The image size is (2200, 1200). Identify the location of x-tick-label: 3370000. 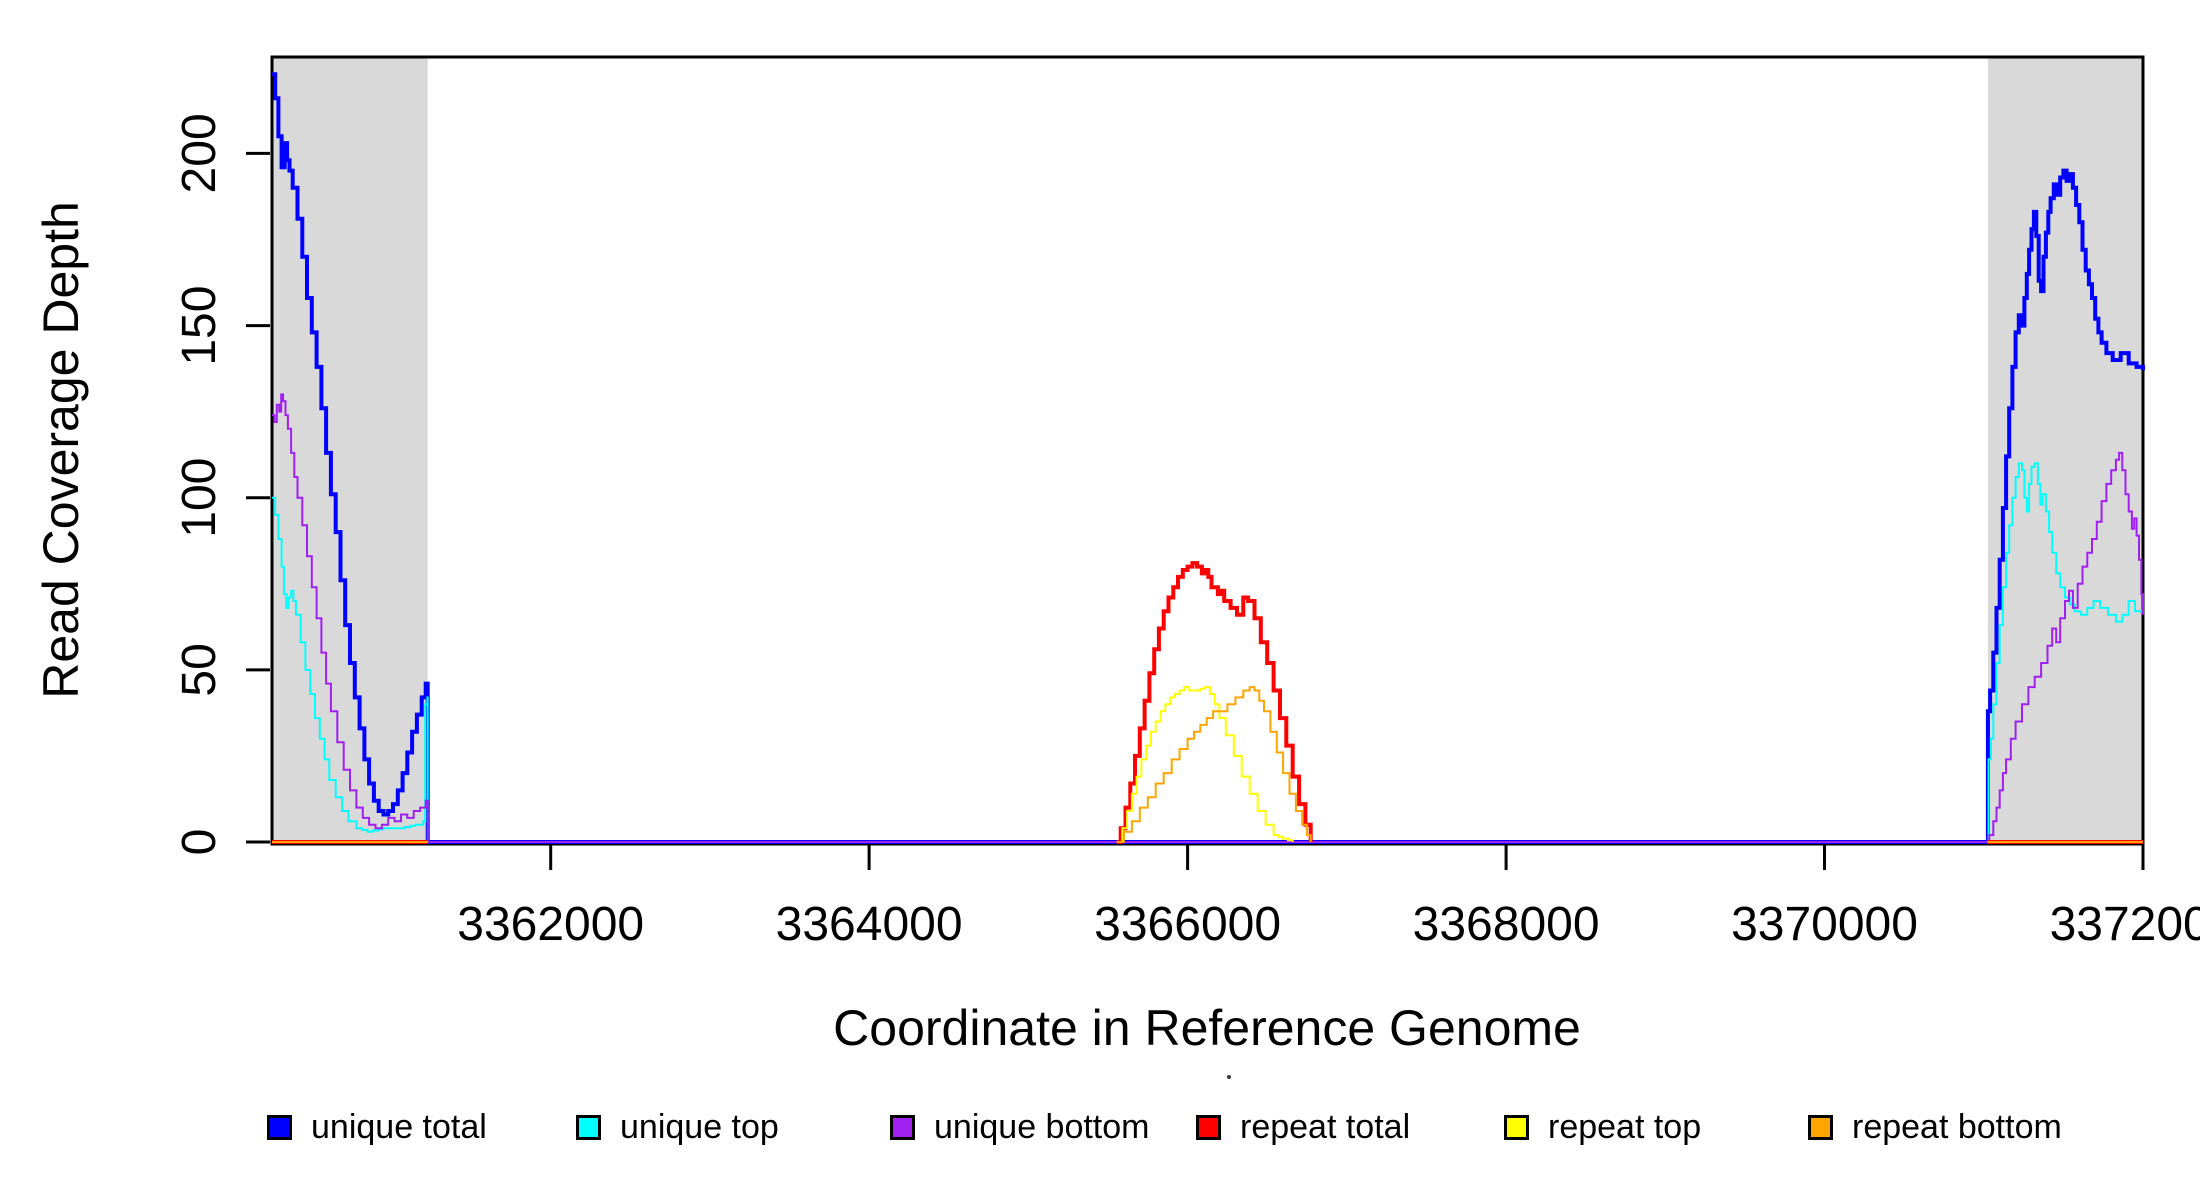
(1824, 924).